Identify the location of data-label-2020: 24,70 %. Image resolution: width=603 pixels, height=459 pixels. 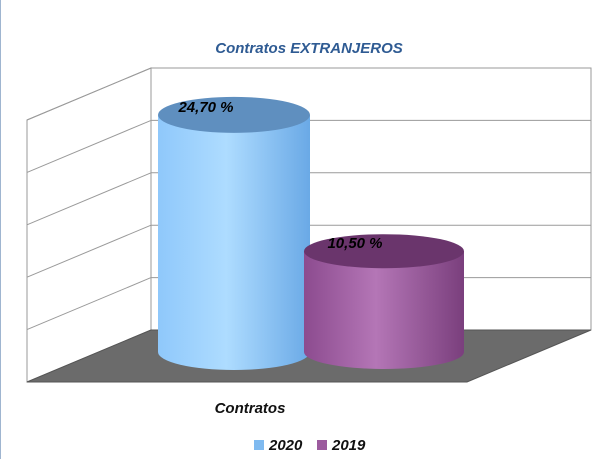
(205, 107).